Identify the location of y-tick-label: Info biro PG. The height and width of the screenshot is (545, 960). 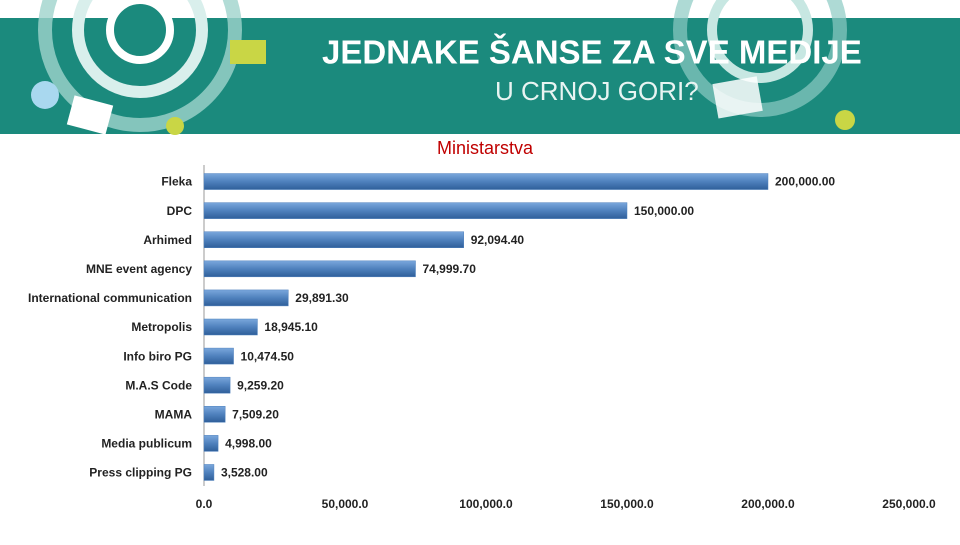
(157, 356).